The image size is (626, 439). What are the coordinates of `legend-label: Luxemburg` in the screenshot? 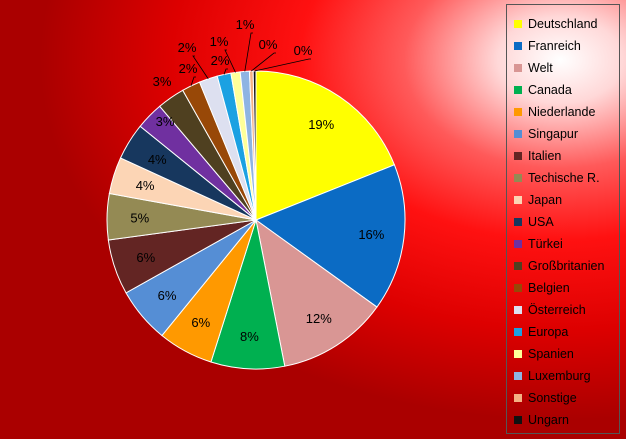 It's located at (559, 376).